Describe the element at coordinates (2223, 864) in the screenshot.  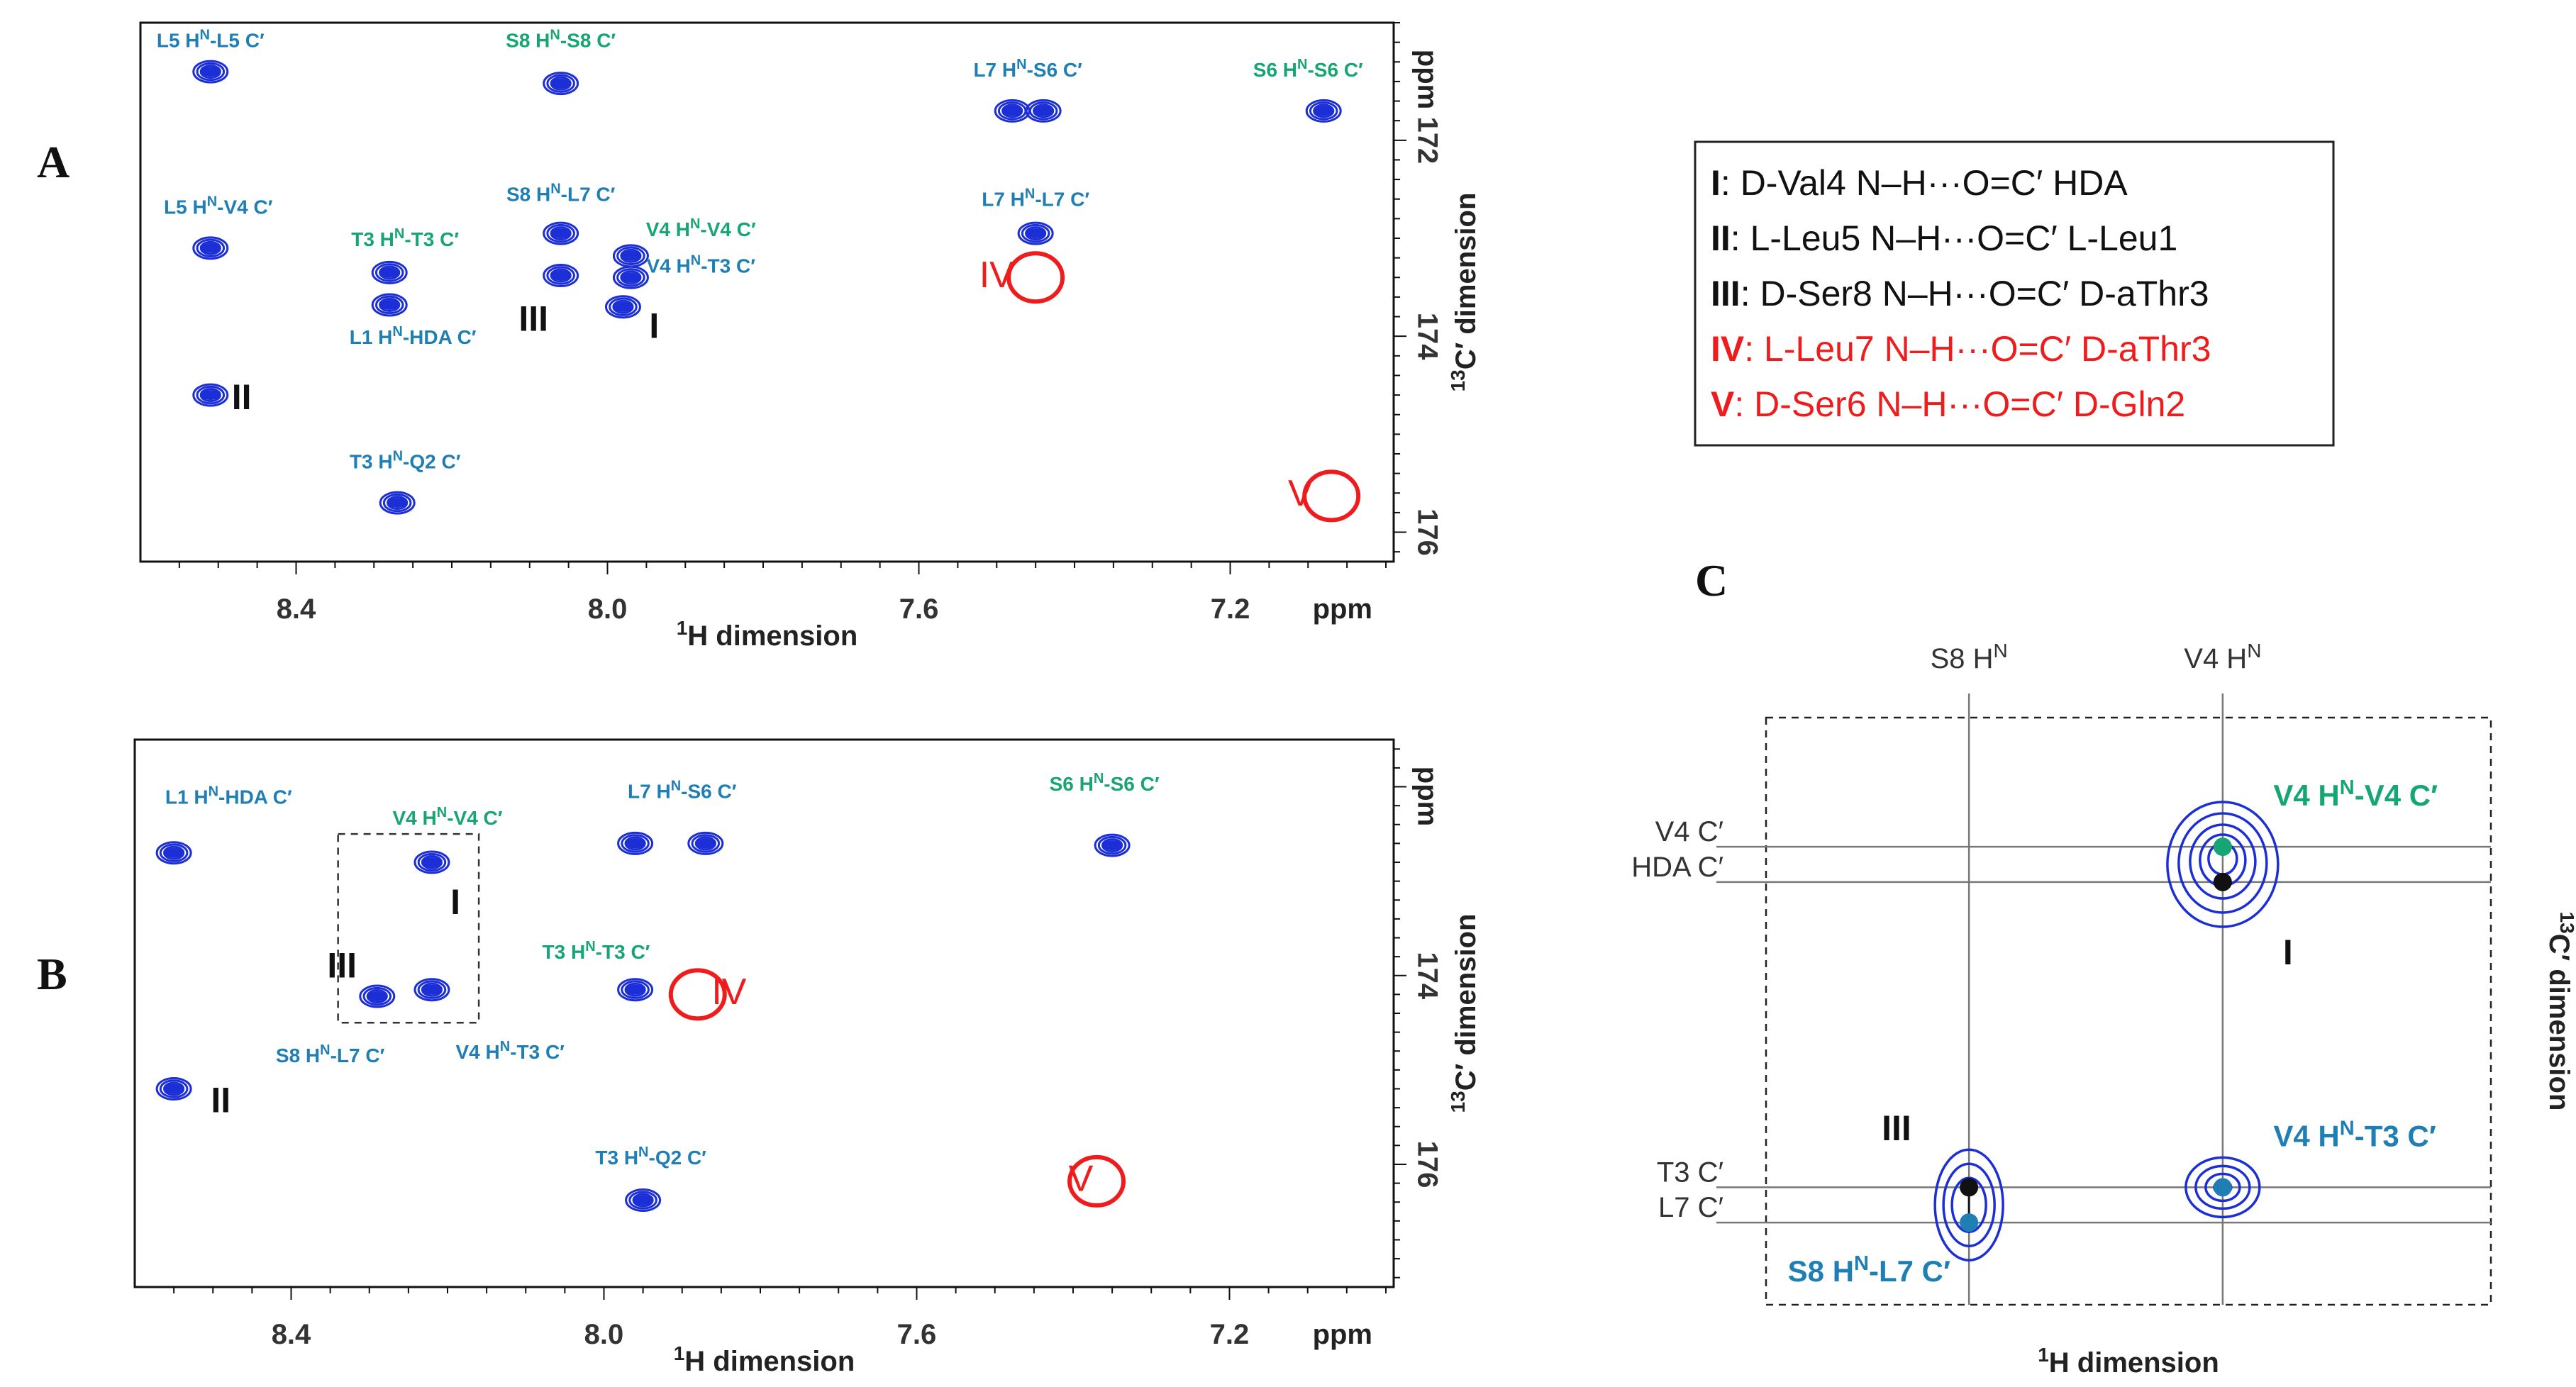
I see `contour-ring-a` at that location.